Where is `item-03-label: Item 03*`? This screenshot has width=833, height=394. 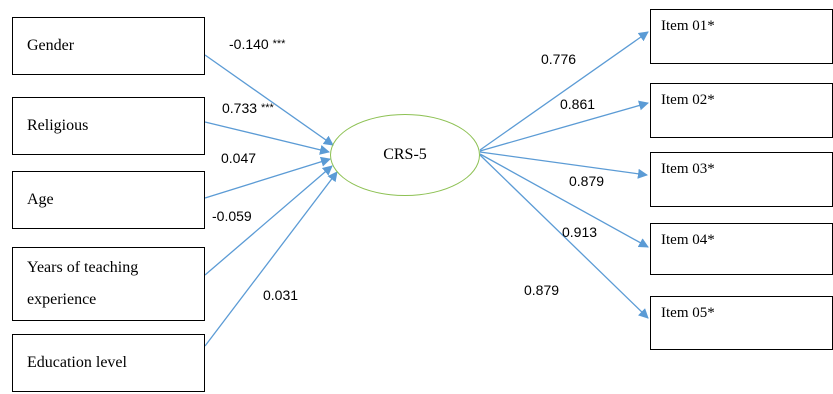
item-03-label: Item 03* is located at coordinates (688, 169).